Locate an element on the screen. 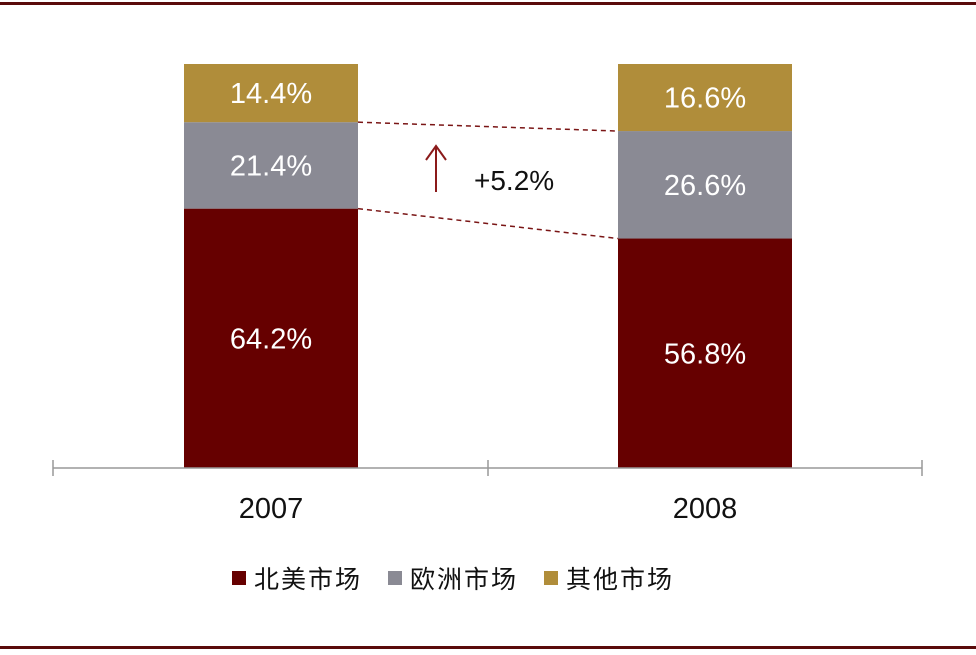  data-label: 64.2% is located at coordinates (271, 339).